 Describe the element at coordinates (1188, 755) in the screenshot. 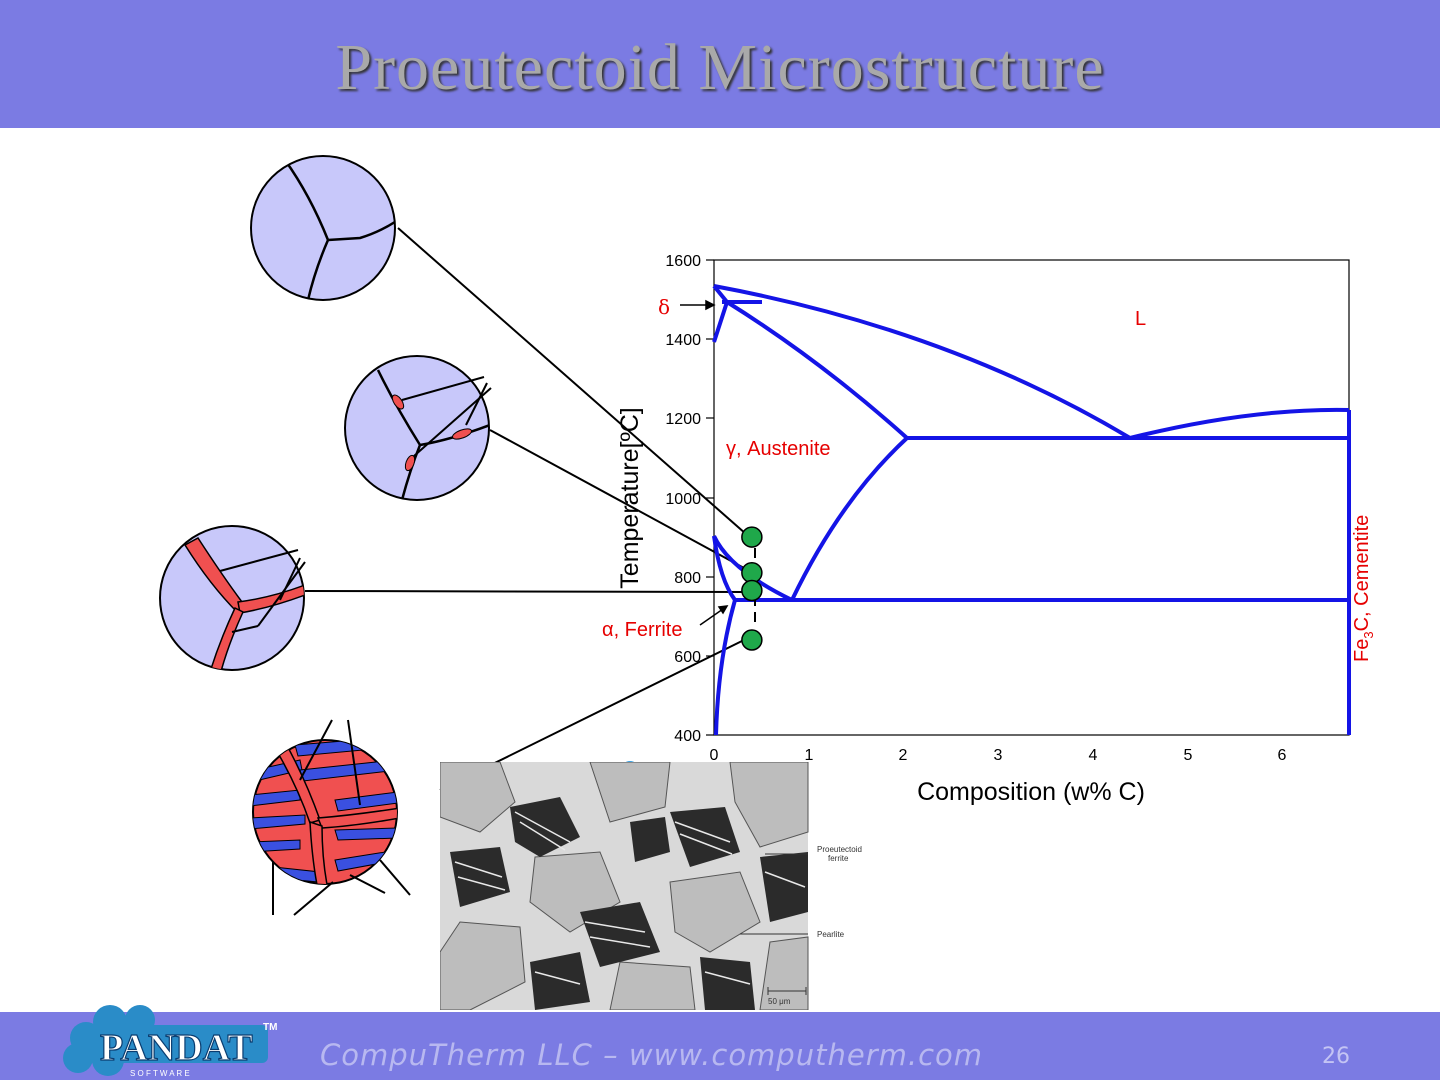

I see `x-tick-label: 5` at that location.